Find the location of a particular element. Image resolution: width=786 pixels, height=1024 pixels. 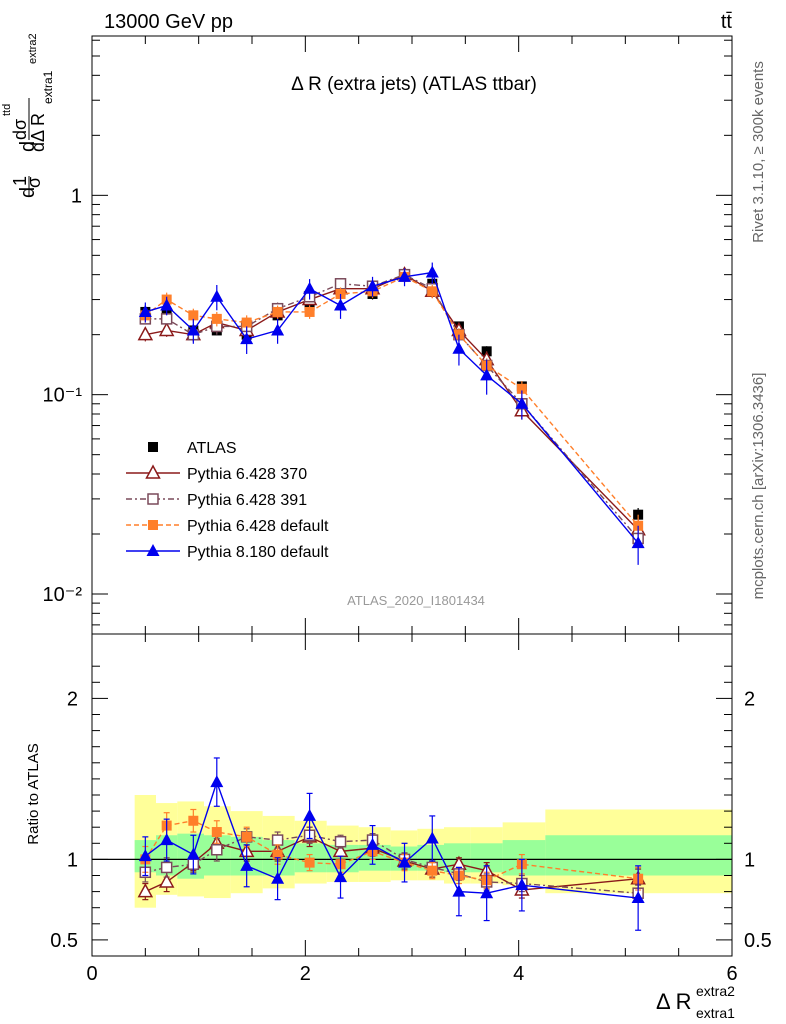

y-label-d: d is located at coordinates (28, 192).